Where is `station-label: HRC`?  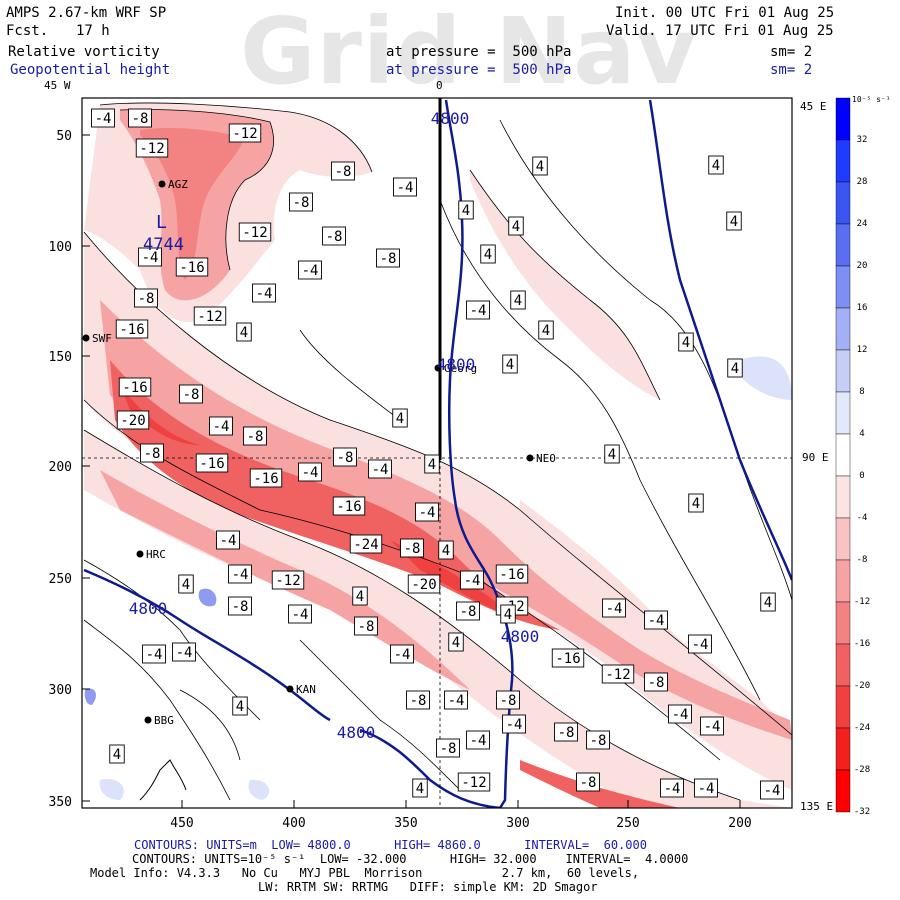
station-label: HRC is located at coordinates (156, 554).